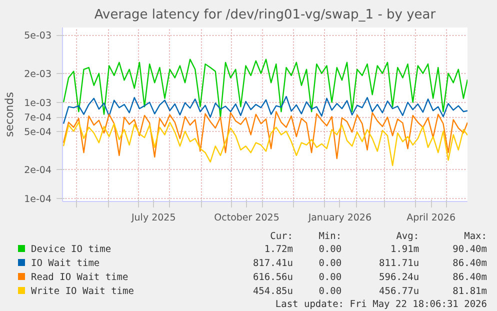 Image resolution: width=497 pixels, height=311 pixels. I want to click on text: Min:, so click(330, 237).